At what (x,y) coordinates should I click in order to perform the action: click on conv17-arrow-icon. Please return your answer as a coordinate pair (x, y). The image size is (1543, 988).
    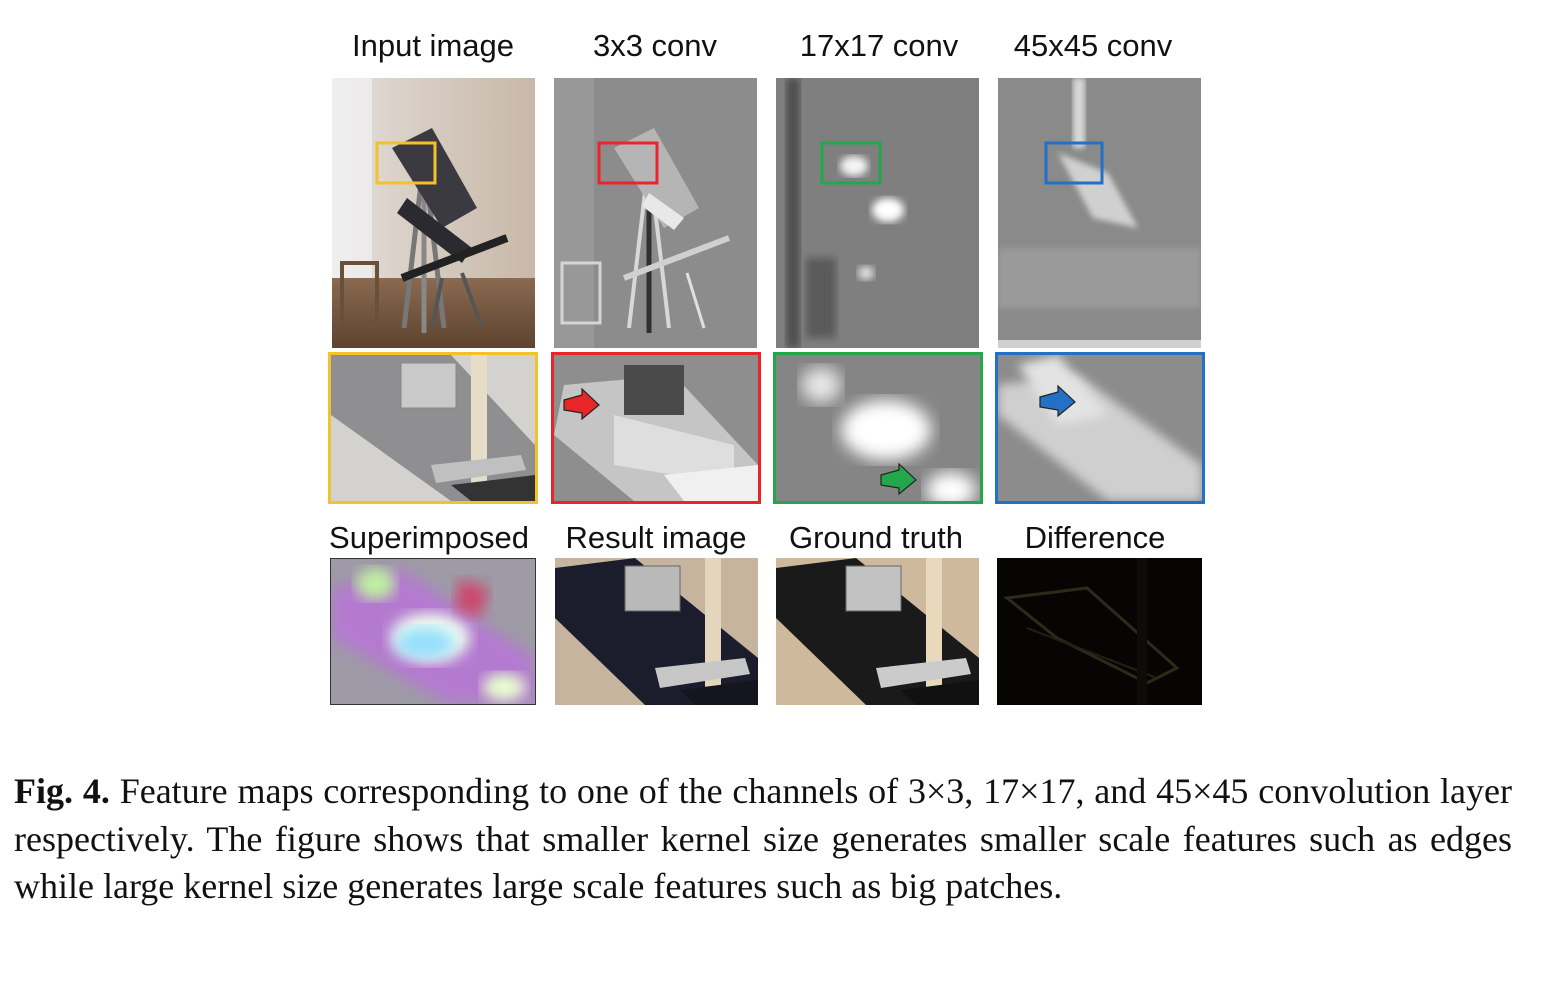
    Looking at the image, I should click on (898, 479).